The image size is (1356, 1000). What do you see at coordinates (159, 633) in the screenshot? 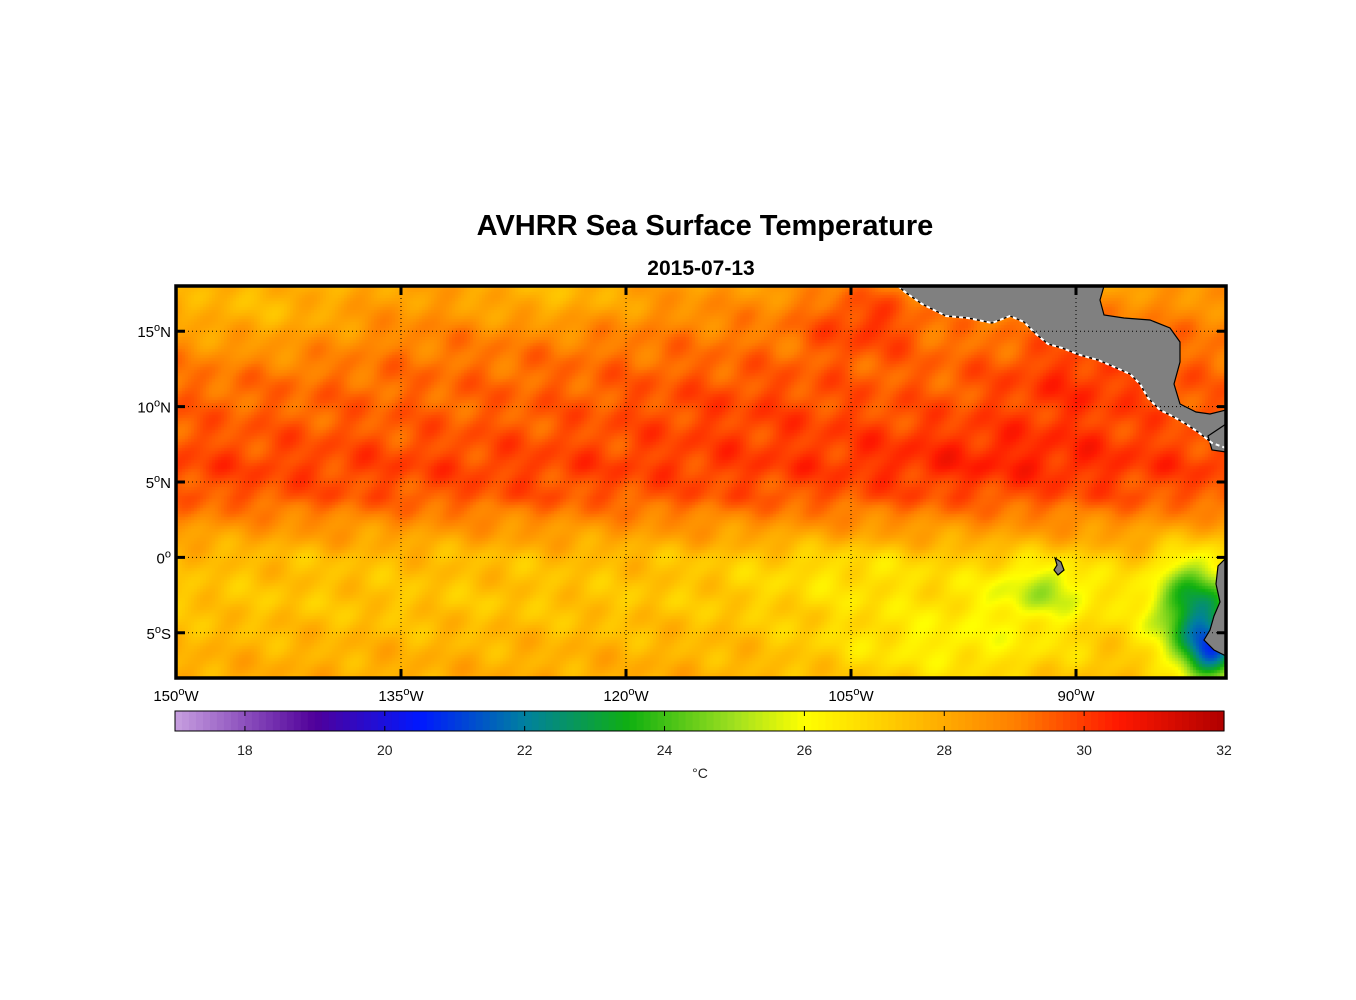
I see `lat-label-4: 5oS` at bounding box center [159, 633].